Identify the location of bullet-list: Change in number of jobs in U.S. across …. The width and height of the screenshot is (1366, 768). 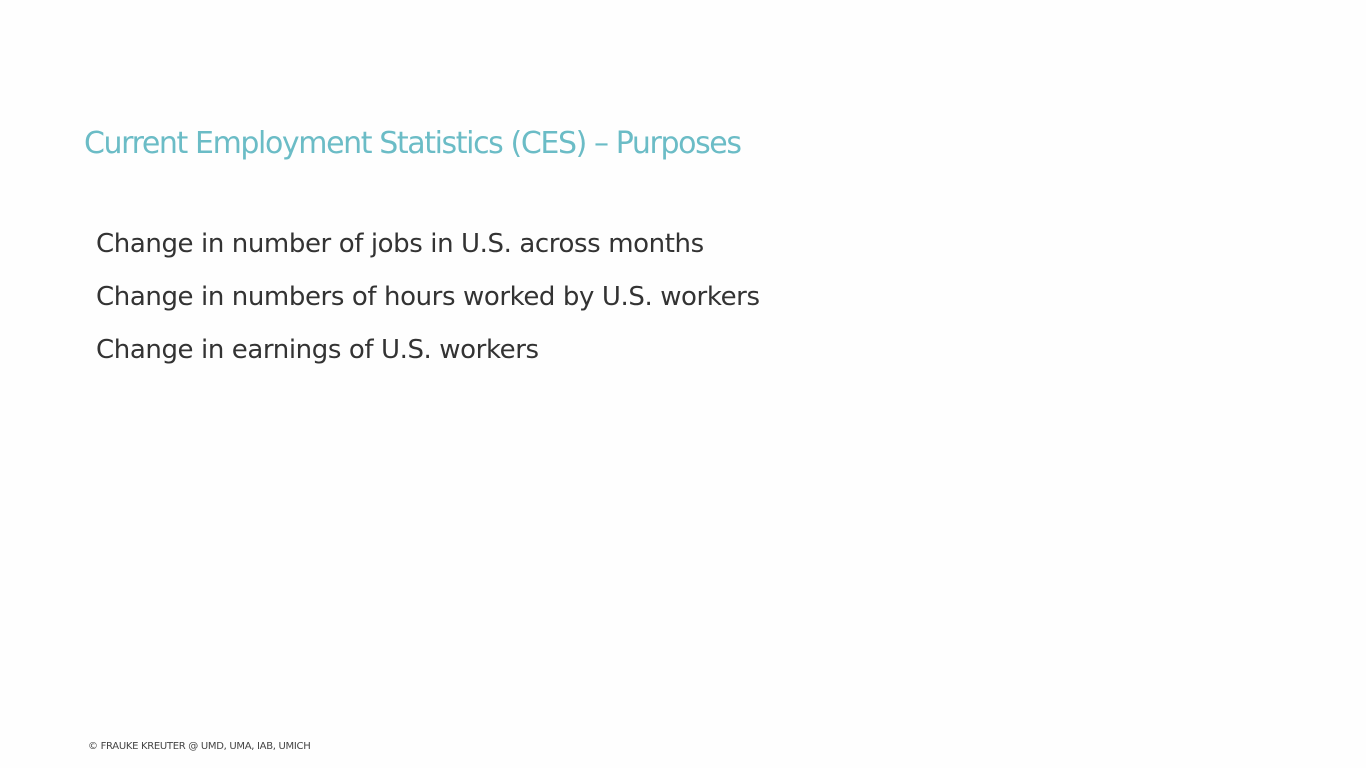
(428, 305).